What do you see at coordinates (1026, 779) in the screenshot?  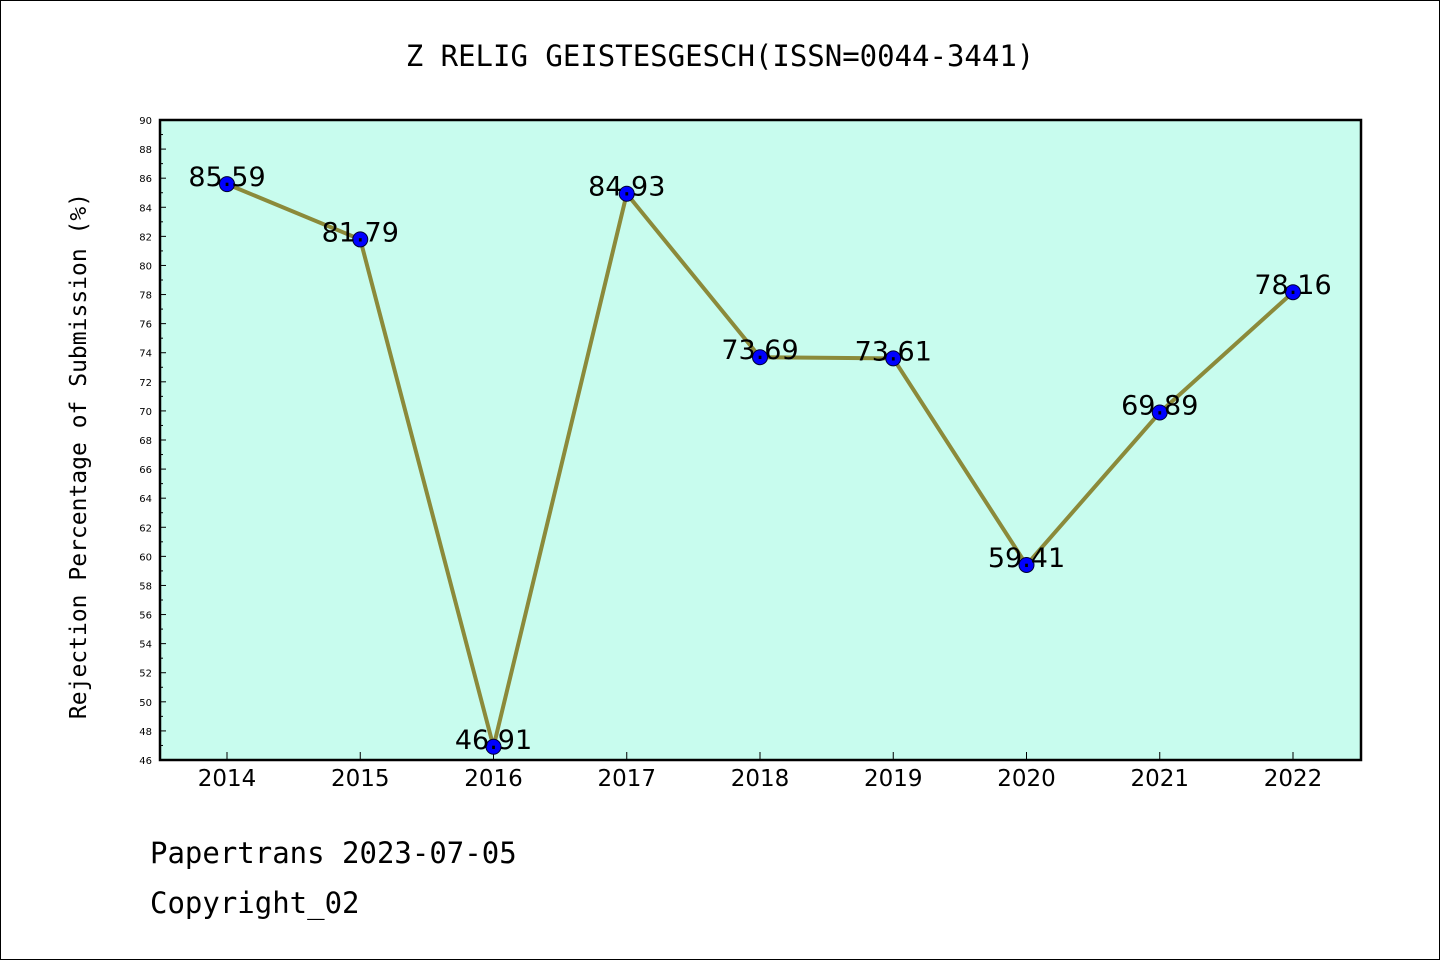 I see `x-tick-label: 2020` at bounding box center [1026, 779].